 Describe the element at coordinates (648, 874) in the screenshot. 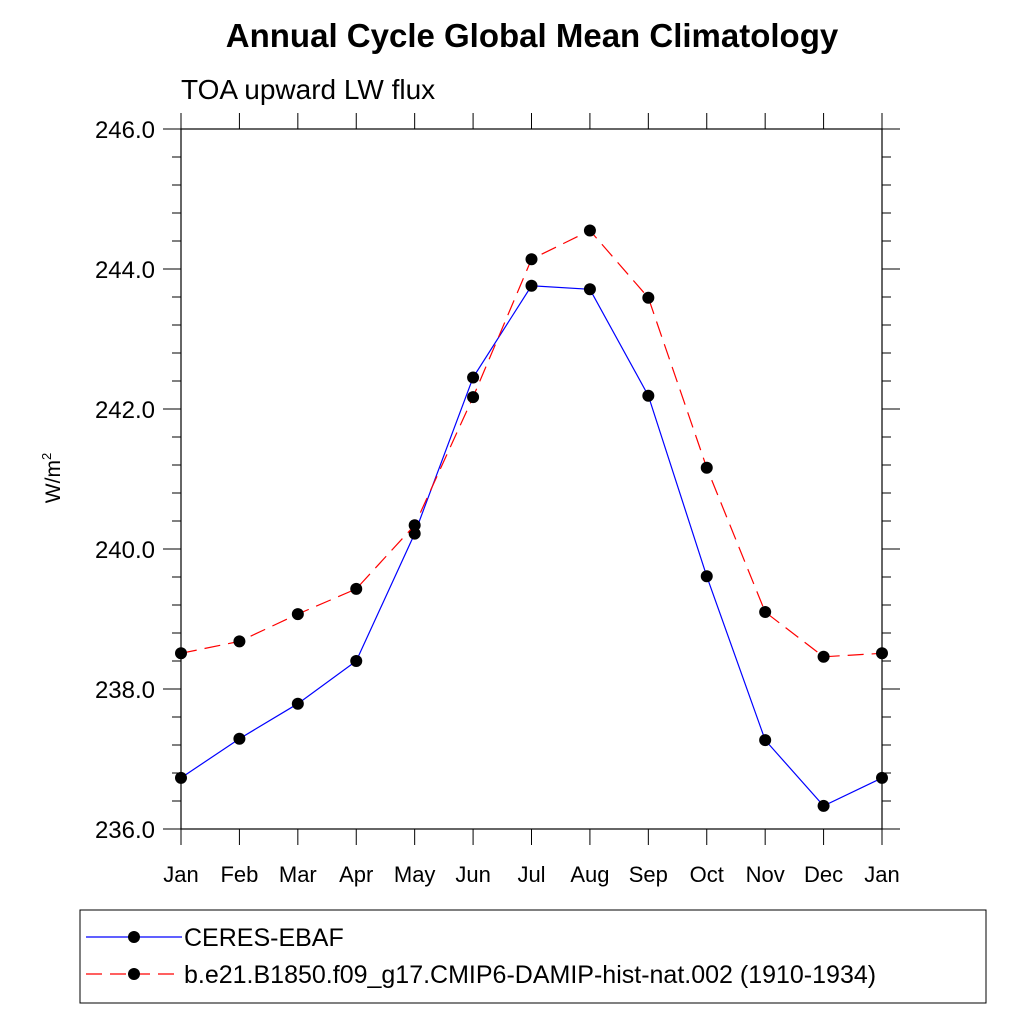

I see `x-tick-label: Sep` at that location.